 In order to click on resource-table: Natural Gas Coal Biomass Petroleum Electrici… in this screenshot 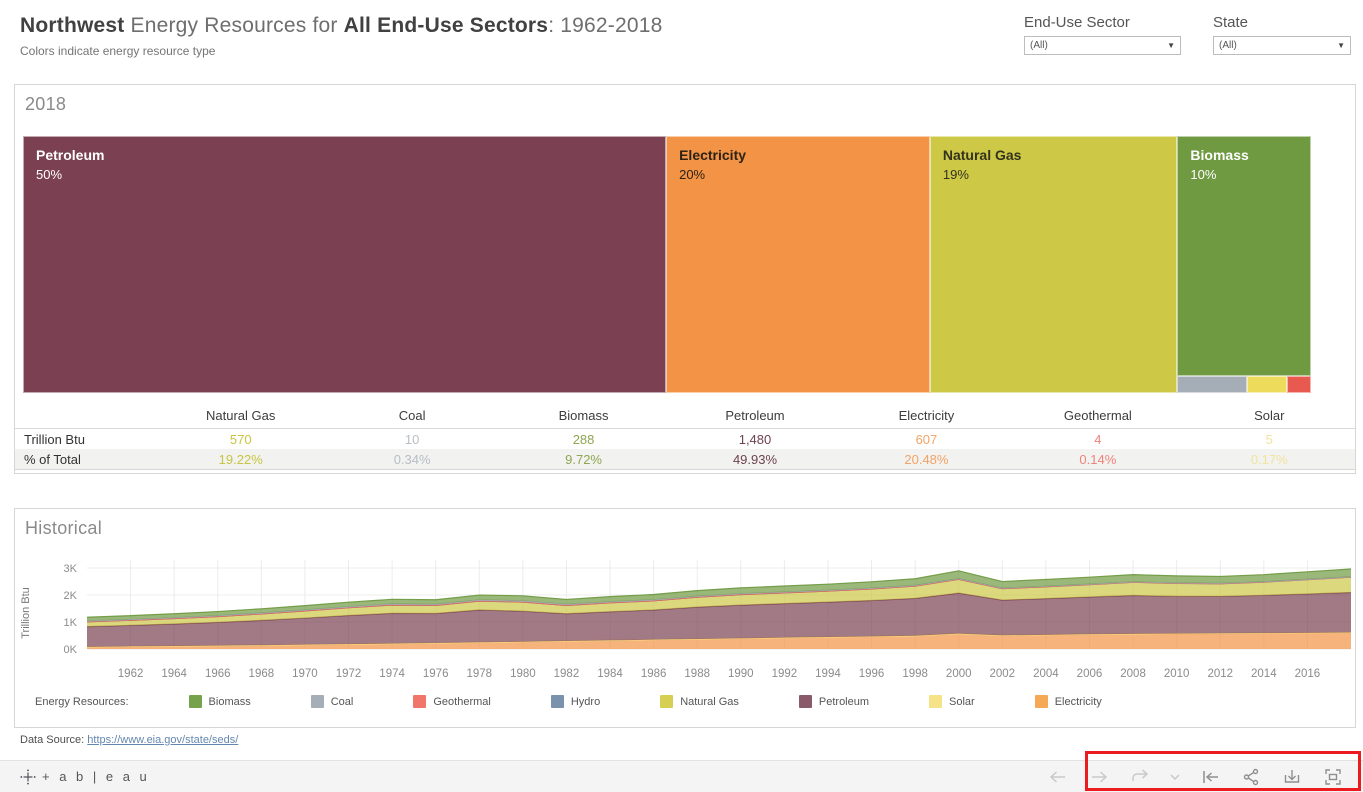, I will do `click(685, 436)`.